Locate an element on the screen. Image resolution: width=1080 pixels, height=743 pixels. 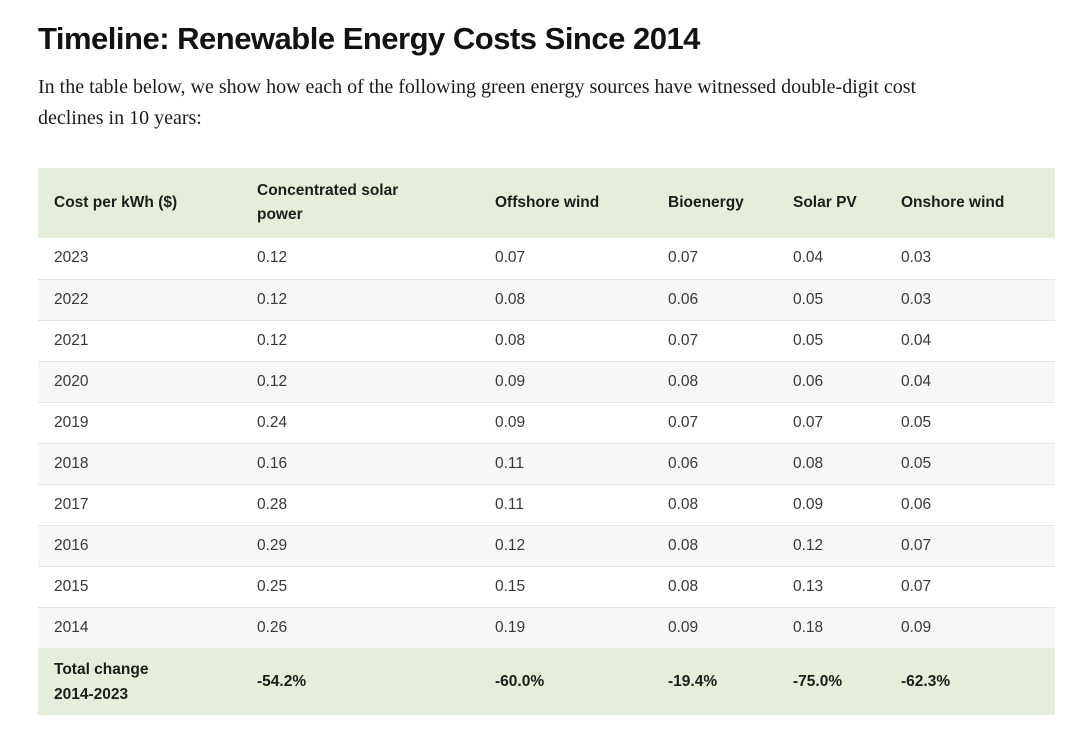
column-header-cost-per-kwh: Cost per kWh ($) is located at coordinates (139, 203).